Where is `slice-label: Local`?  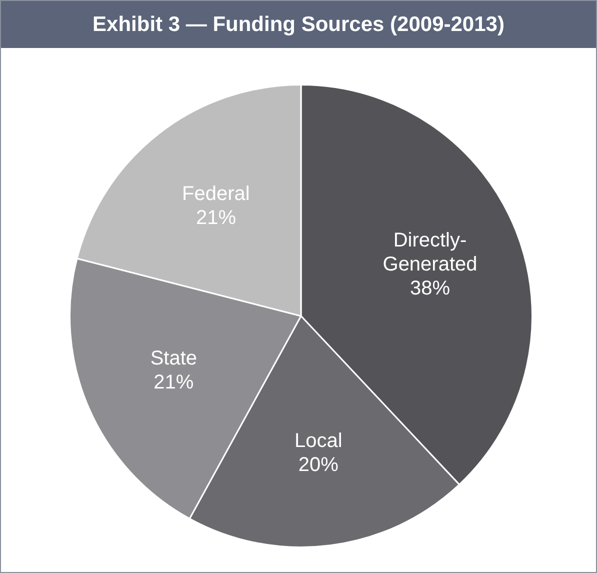
slice-label: Local is located at coordinates (318, 441).